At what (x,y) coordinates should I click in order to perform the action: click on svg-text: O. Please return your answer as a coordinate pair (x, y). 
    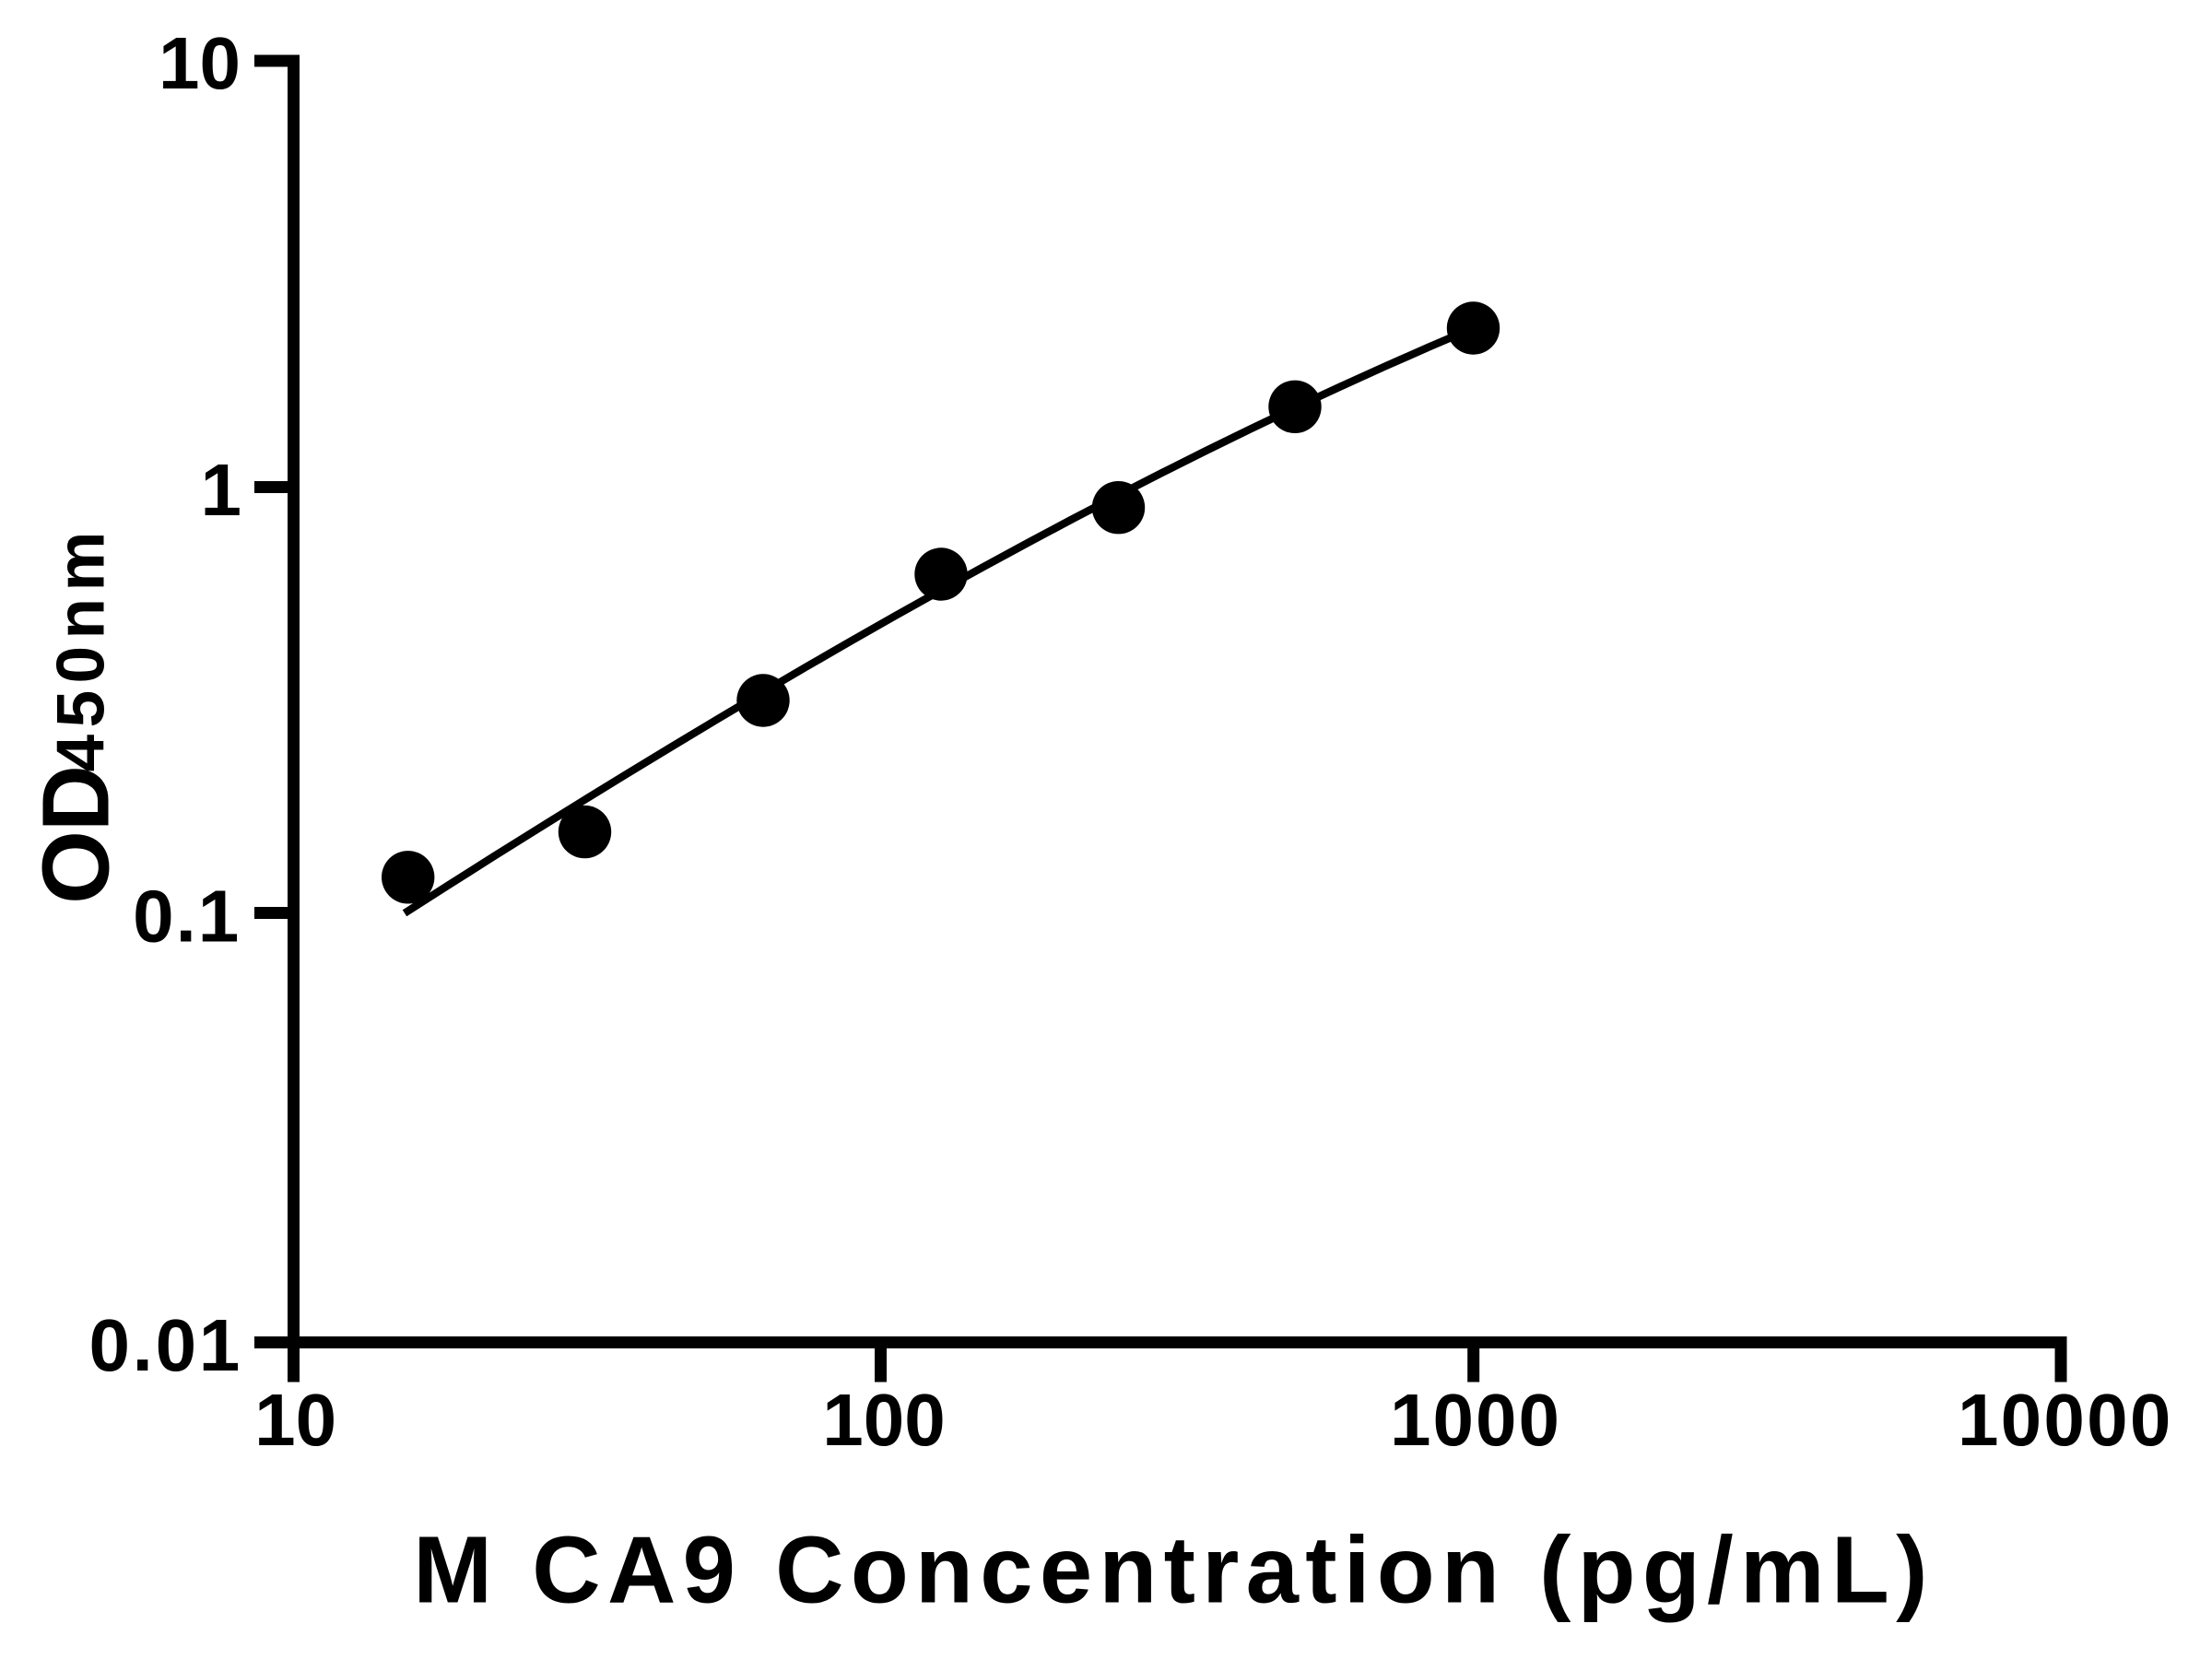
    Looking at the image, I should click on (76, 867).